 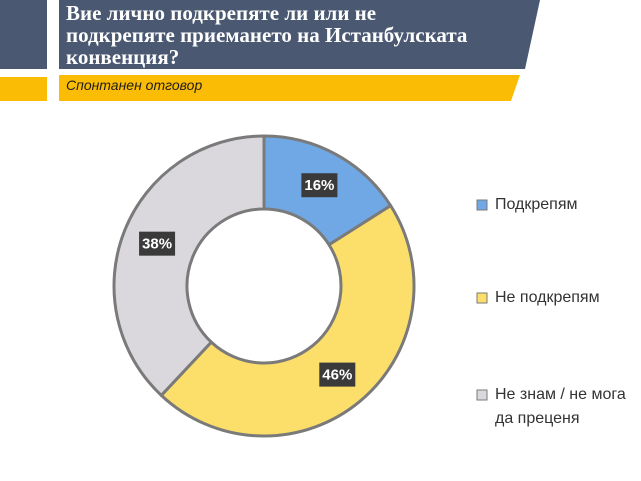 I want to click on data-label-1: 16%, so click(x=319, y=185).